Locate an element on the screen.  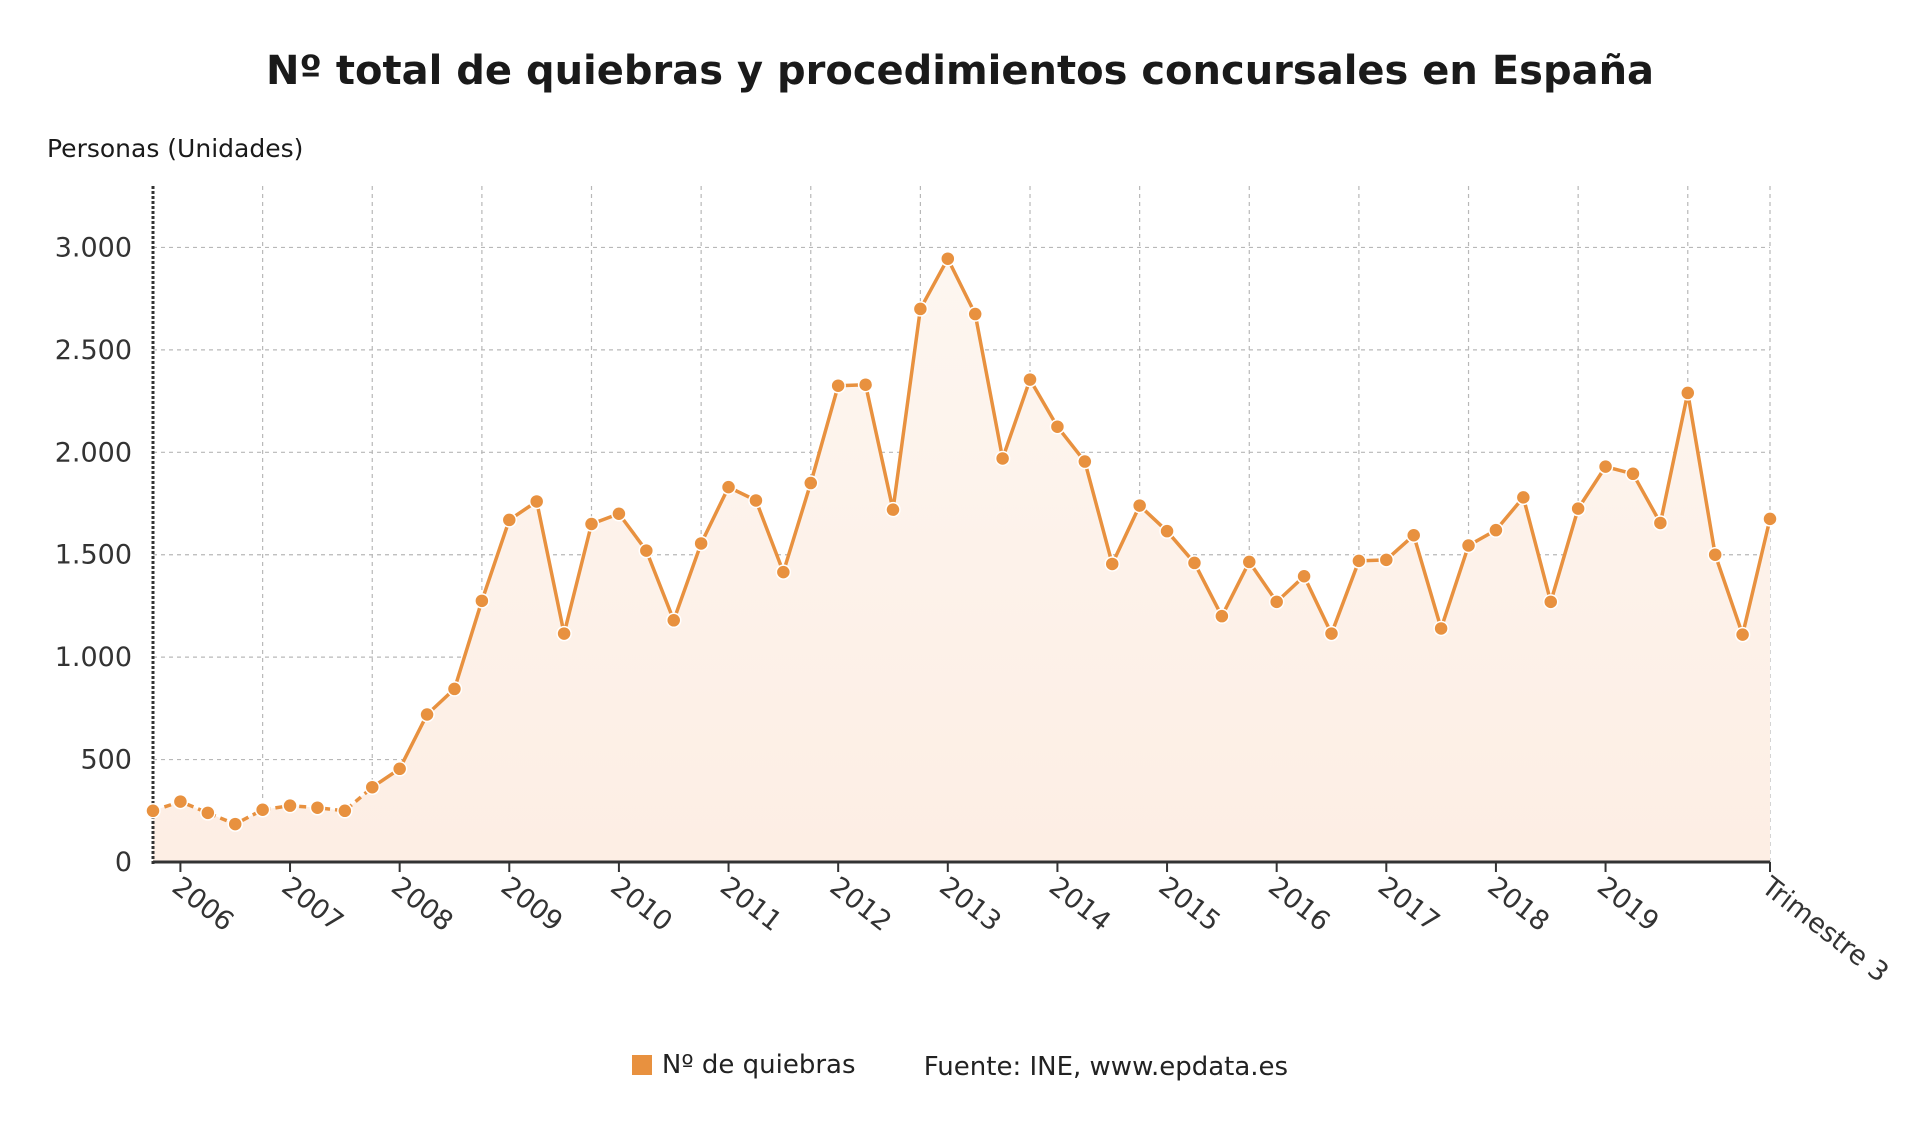
source-note: Fuente: INE, www.epdata.es is located at coordinates (1106, 1067).